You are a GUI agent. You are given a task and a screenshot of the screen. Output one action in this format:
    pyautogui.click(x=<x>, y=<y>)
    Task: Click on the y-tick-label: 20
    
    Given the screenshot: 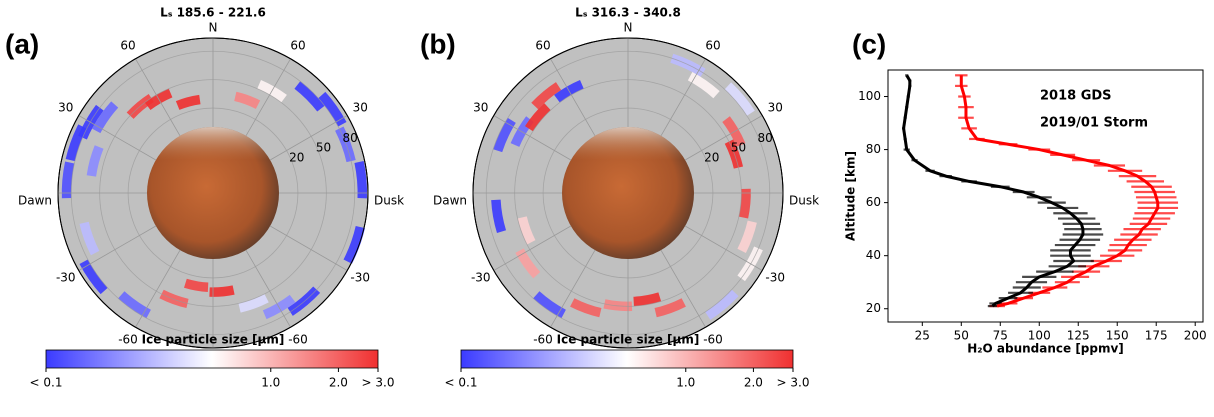 What is the action you would take?
    pyautogui.click(x=873, y=308)
    